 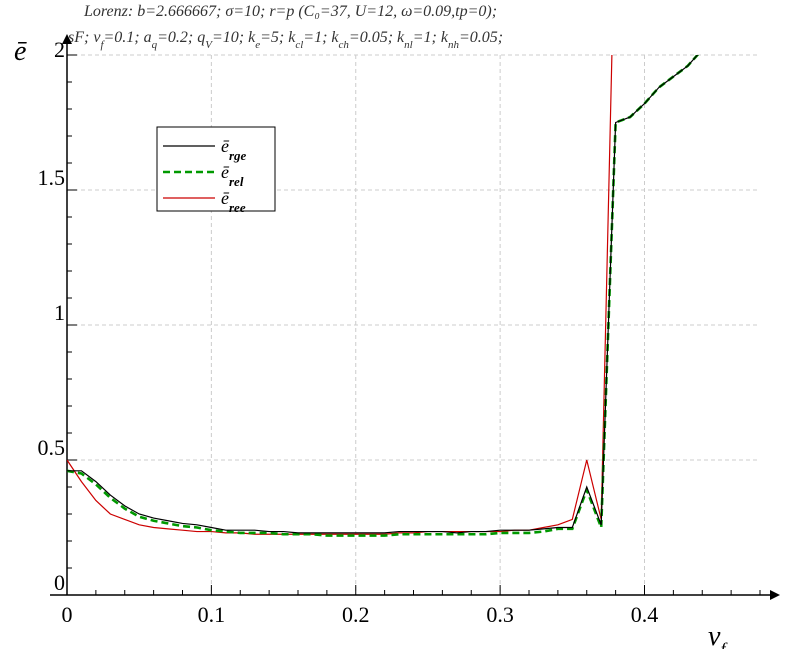 I want to click on x-tick-label: 0.1, so click(x=212, y=614).